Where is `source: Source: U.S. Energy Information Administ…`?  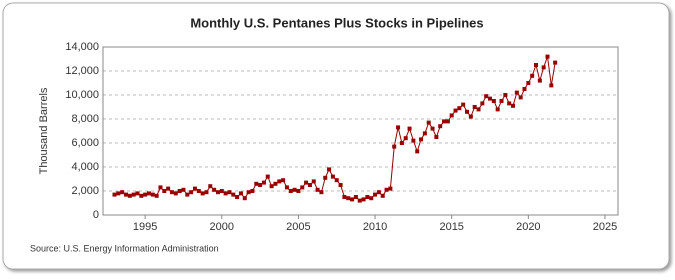
source: Source: U.S. Energy Information Administ… is located at coordinates (124, 248).